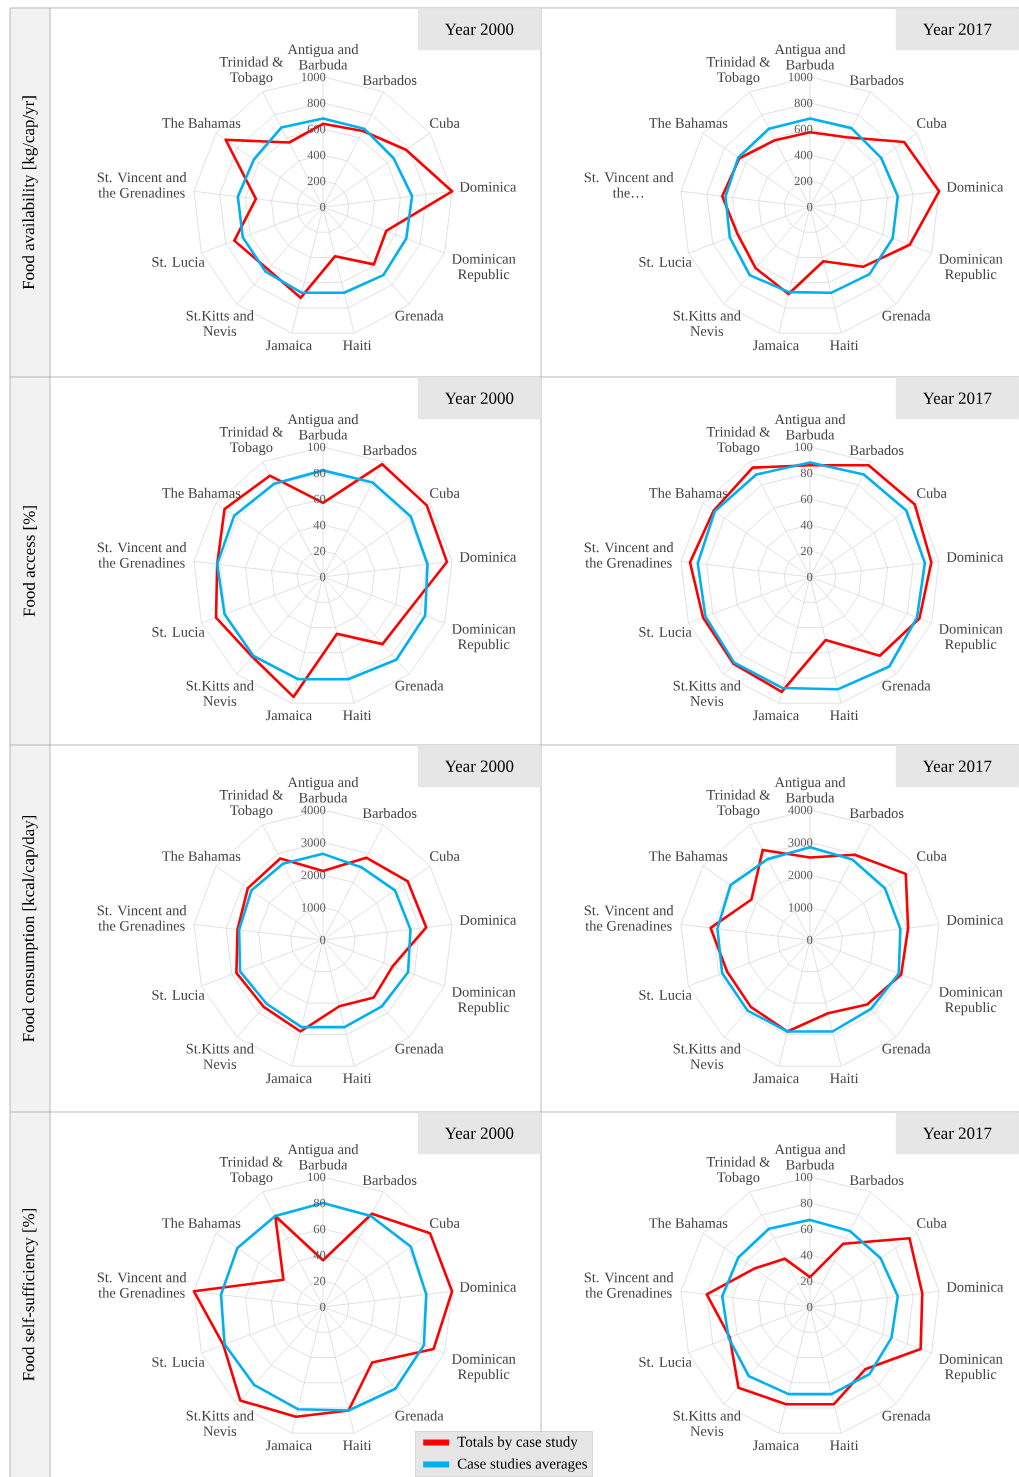 This screenshot has width=1019, height=1477. I want to click on y-tick-label: 400, so click(803, 155).